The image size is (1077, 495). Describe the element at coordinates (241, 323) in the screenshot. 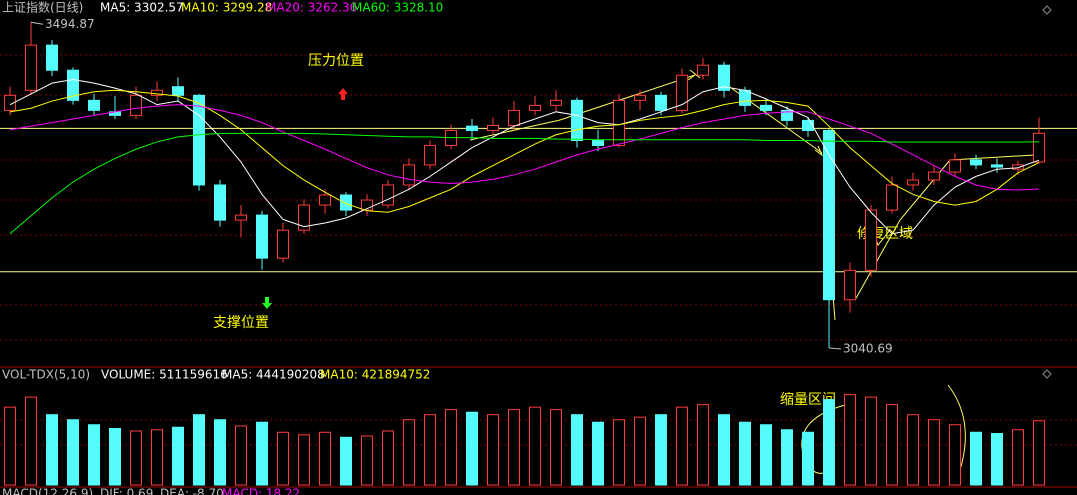

I see `annotation: 支撑位置` at that location.